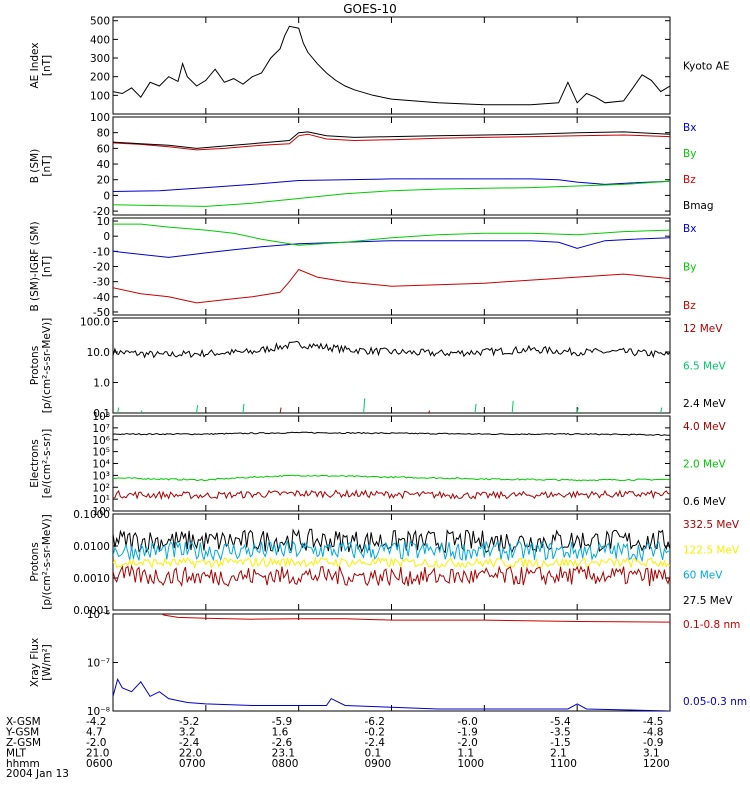  Describe the element at coordinates (391, 576) in the screenshot. I see `series-line-332.5 MeV` at that location.